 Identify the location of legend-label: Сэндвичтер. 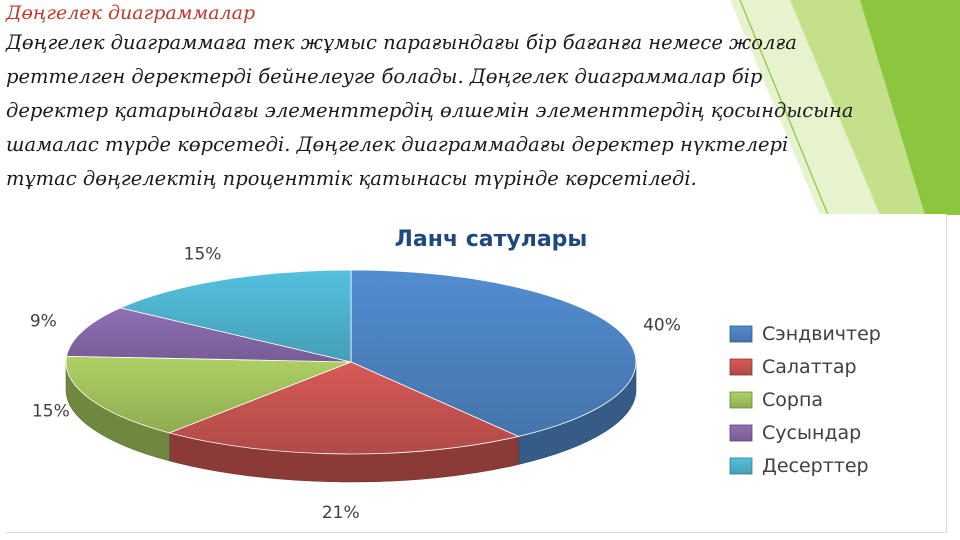
(821, 334).